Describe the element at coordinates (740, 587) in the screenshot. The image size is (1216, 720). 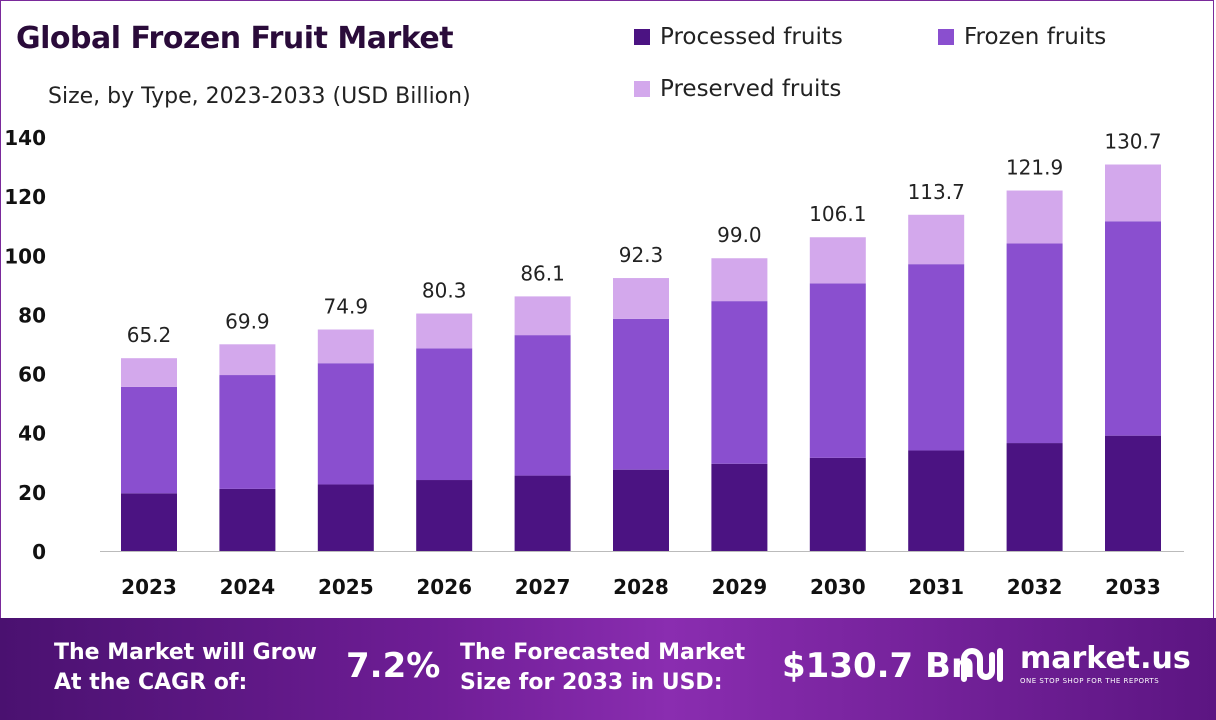
I see `x-tick-label-2029: 2029` at that location.